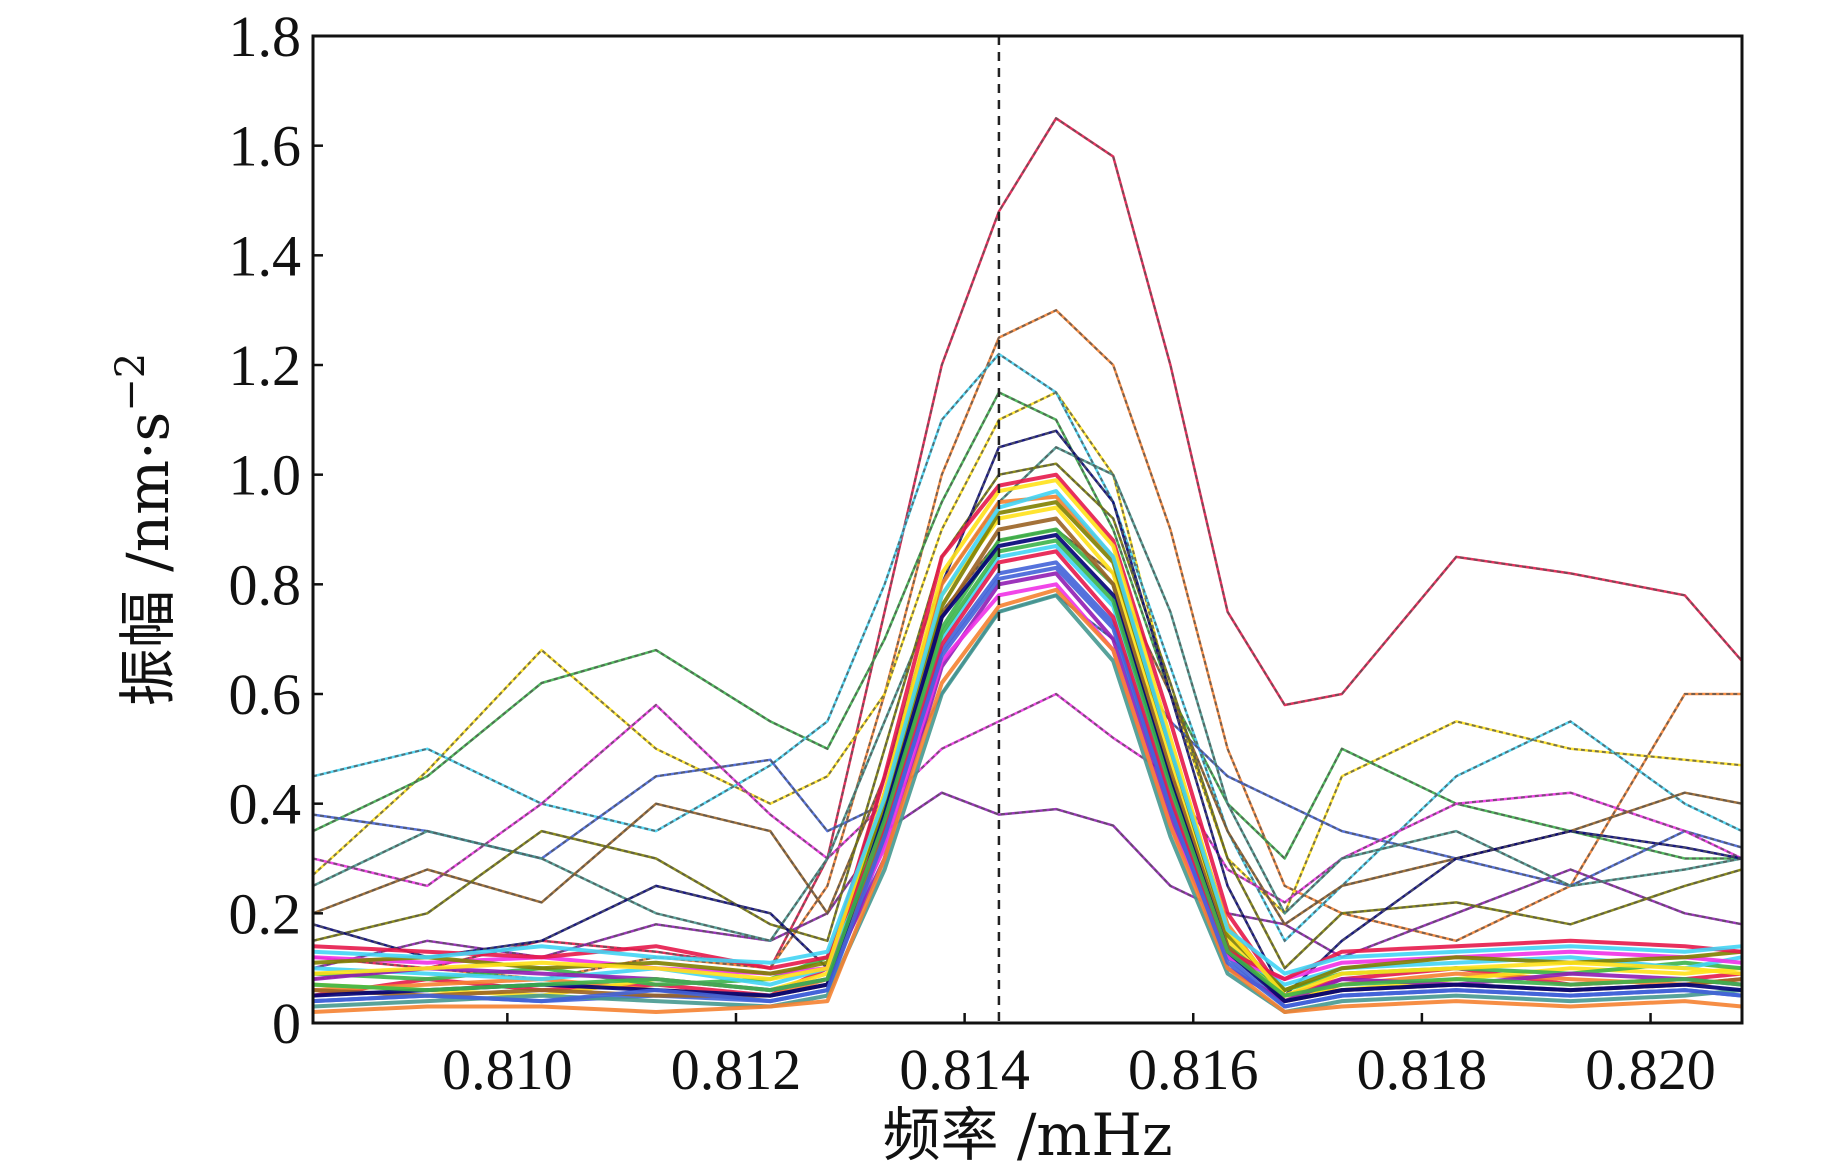 This screenshot has height=1169, width=1843. Describe the element at coordinates (265, 255) in the screenshot. I see `y-tick-label: 1.4` at that location.